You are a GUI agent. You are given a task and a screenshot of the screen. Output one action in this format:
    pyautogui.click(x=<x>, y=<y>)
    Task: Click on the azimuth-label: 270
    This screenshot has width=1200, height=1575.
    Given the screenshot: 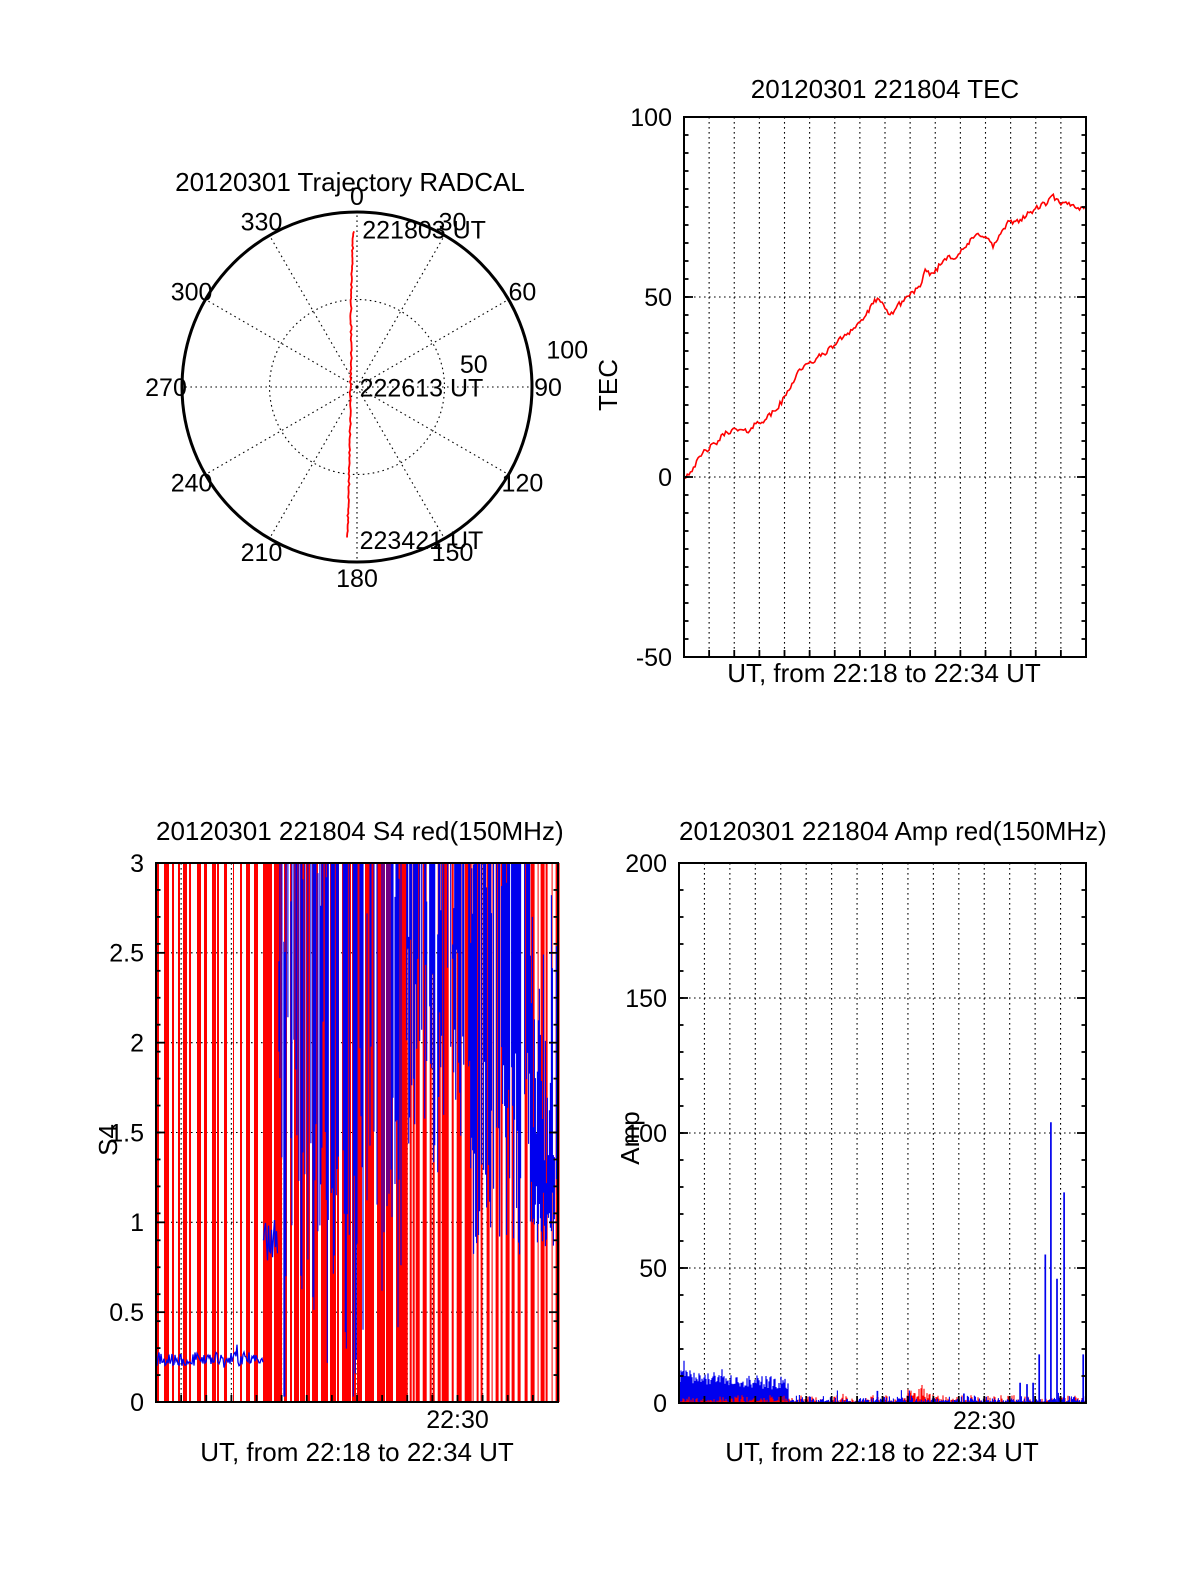 What is the action you would take?
    pyautogui.click(x=166, y=388)
    